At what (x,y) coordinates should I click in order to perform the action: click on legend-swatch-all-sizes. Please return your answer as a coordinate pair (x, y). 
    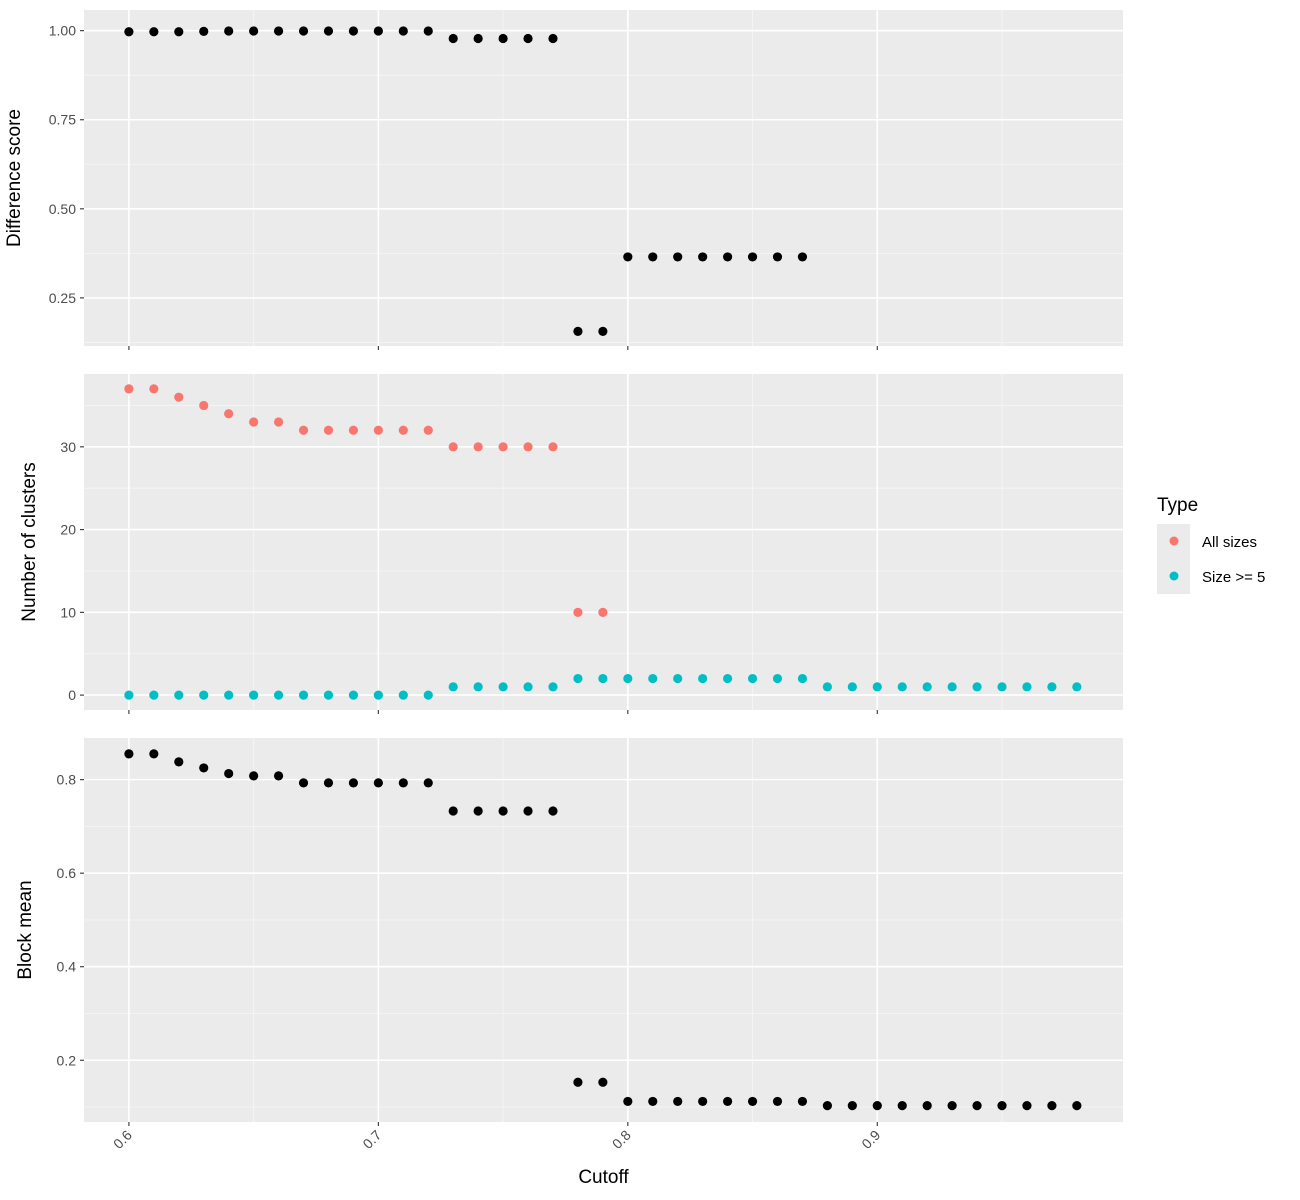
    Looking at the image, I should click on (1174, 541).